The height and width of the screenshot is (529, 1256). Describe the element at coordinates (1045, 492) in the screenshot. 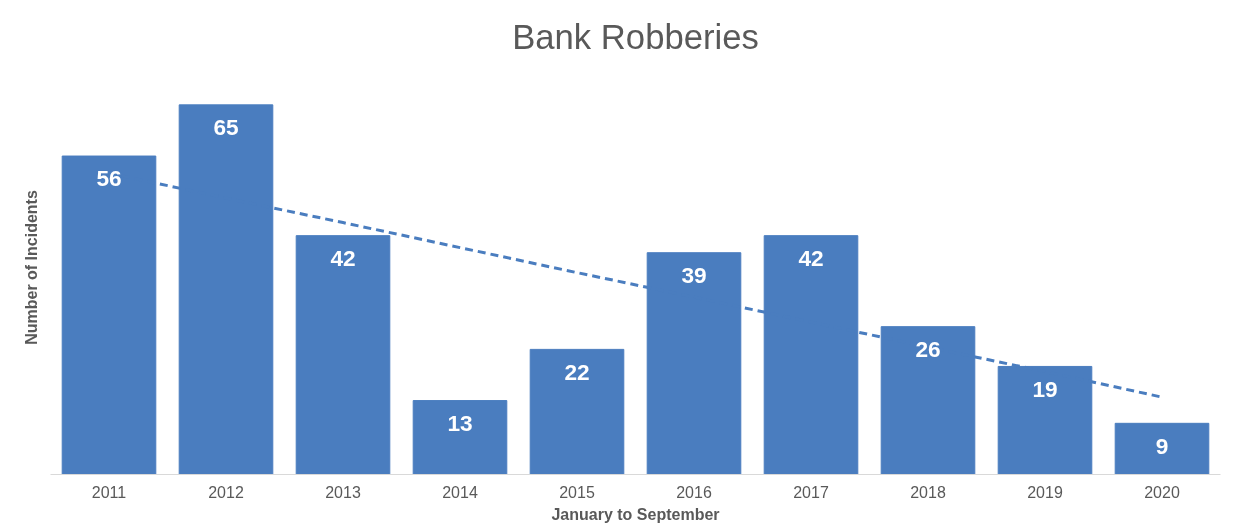

I see `x-tick-label: 2019` at that location.